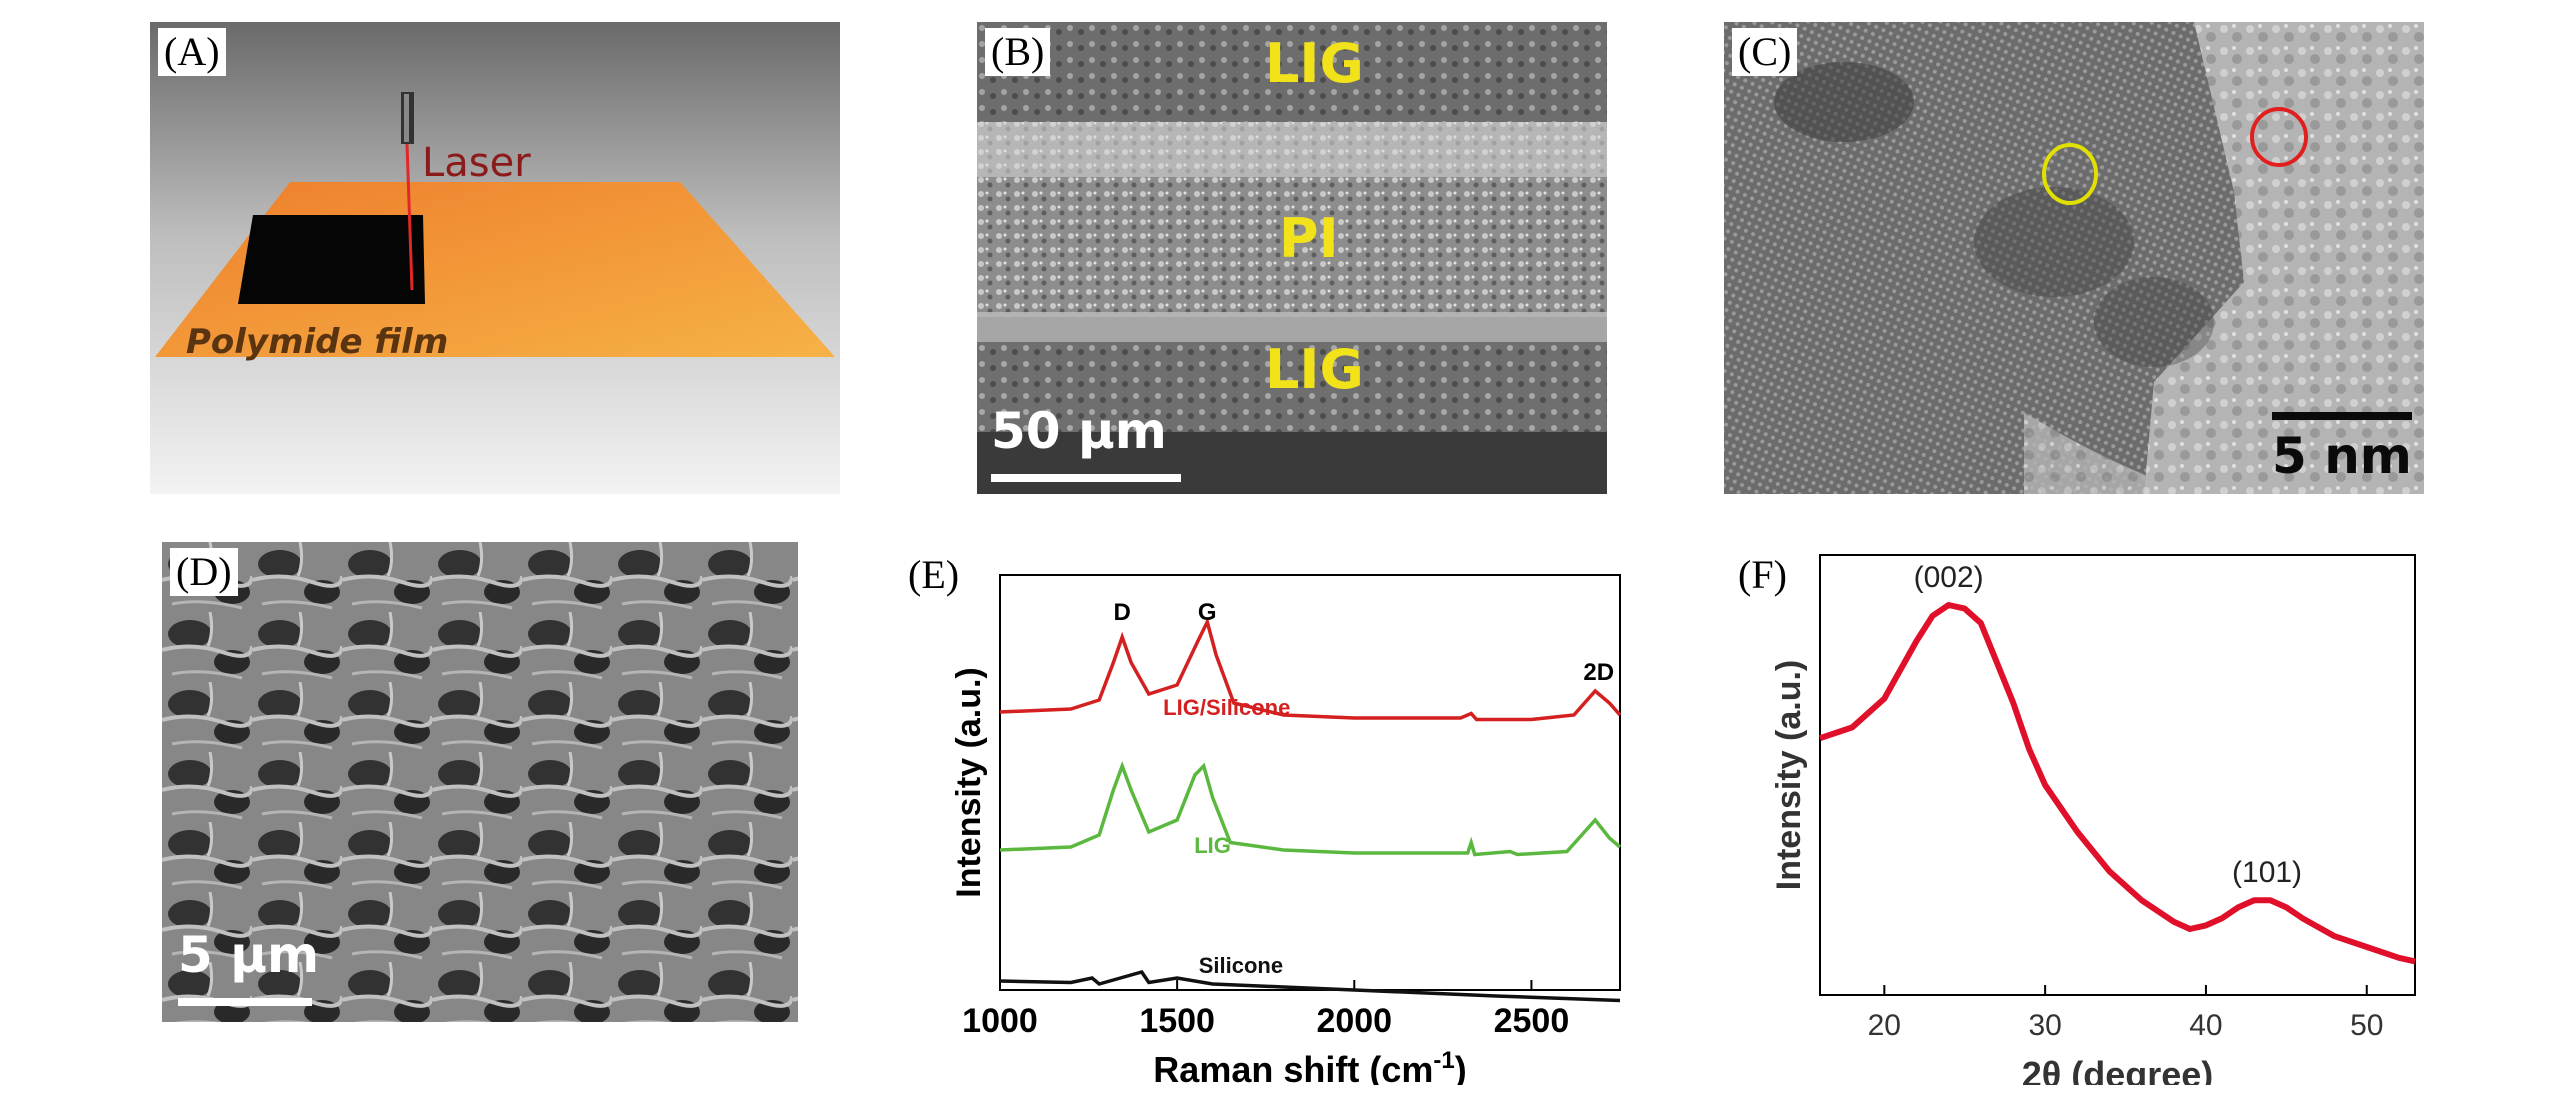  I want to click on x-tick-label: 50, so click(2366, 1025).